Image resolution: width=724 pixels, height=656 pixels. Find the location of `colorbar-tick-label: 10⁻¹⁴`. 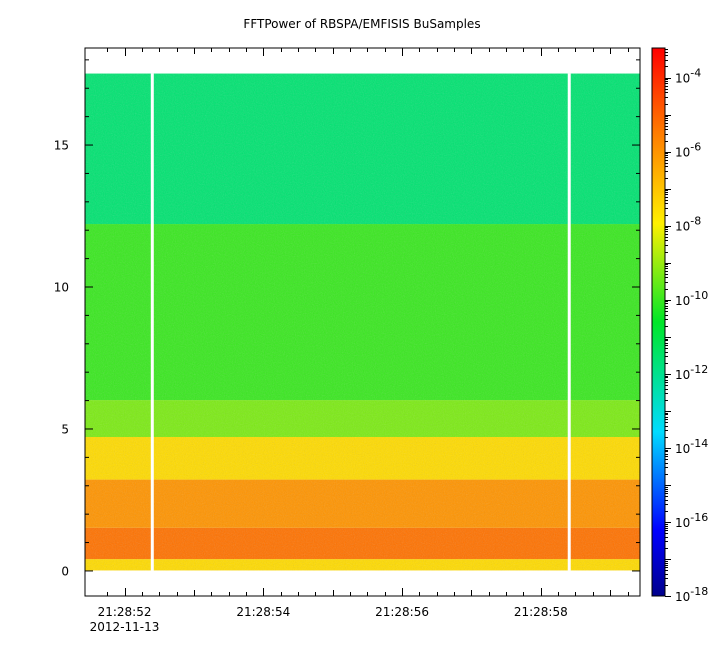

colorbar-tick-label: 10⁻¹⁴ is located at coordinates (691, 446).